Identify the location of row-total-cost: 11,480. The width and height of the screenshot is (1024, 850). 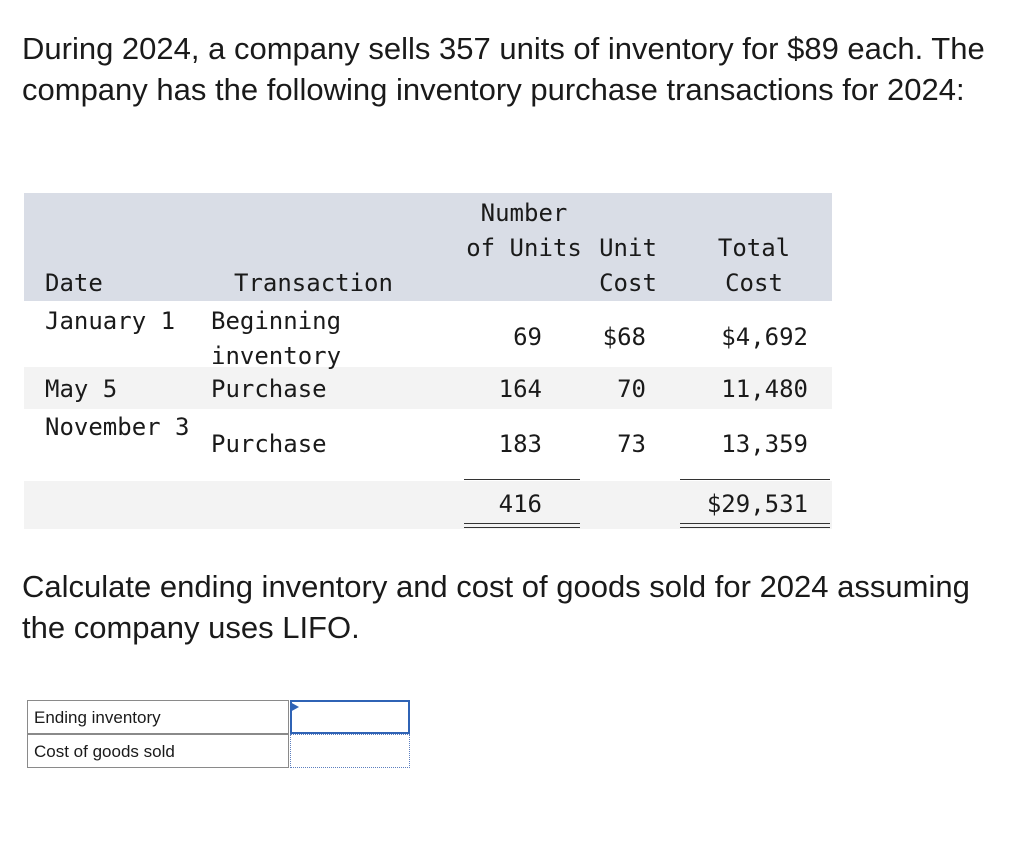
(764, 389).